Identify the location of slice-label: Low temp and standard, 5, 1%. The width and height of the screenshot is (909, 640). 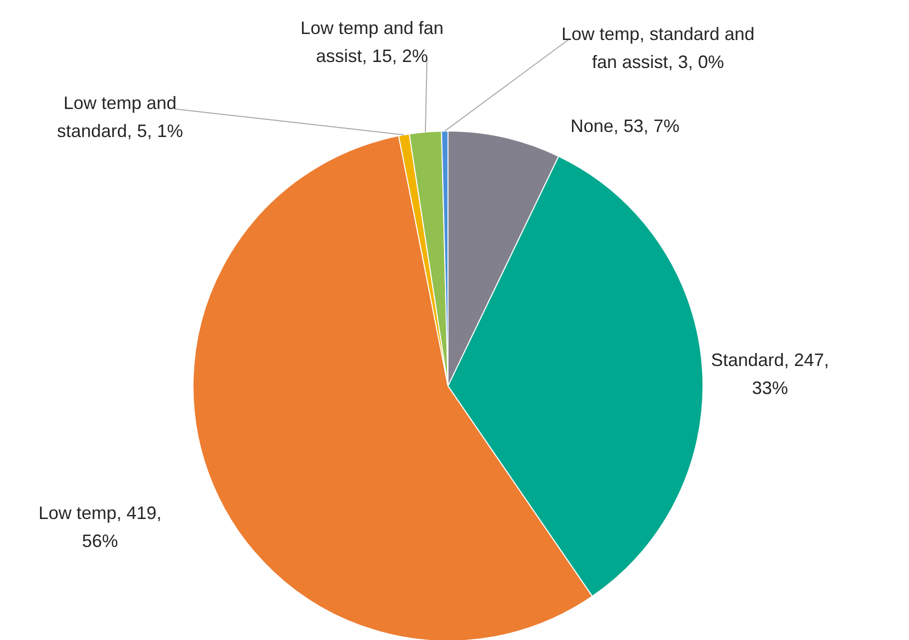
(120, 117).